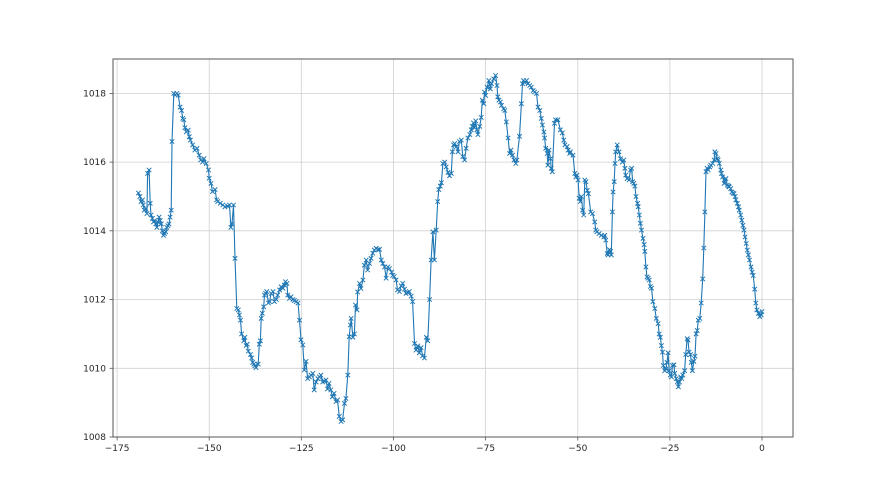 This screenshot has width=880, height=495. I want to click on y-axis-tick-label: 1018, so click(94, 94).